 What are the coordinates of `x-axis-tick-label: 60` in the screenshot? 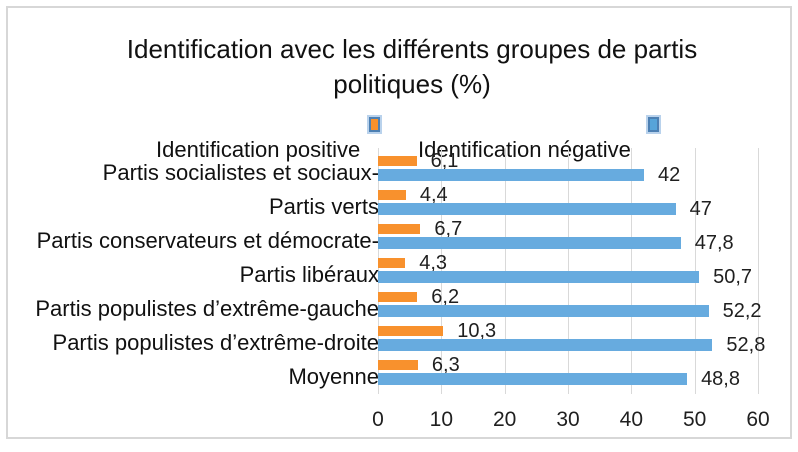 It's located at (758, 419).